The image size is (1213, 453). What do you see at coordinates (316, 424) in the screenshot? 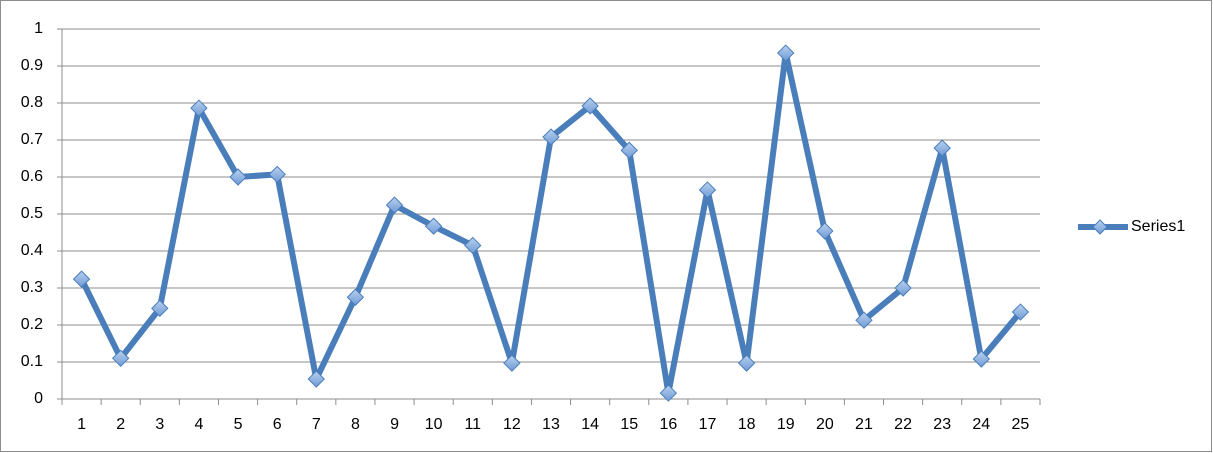
I see `x-tick-label: 7` at bounding box center [316, 424].